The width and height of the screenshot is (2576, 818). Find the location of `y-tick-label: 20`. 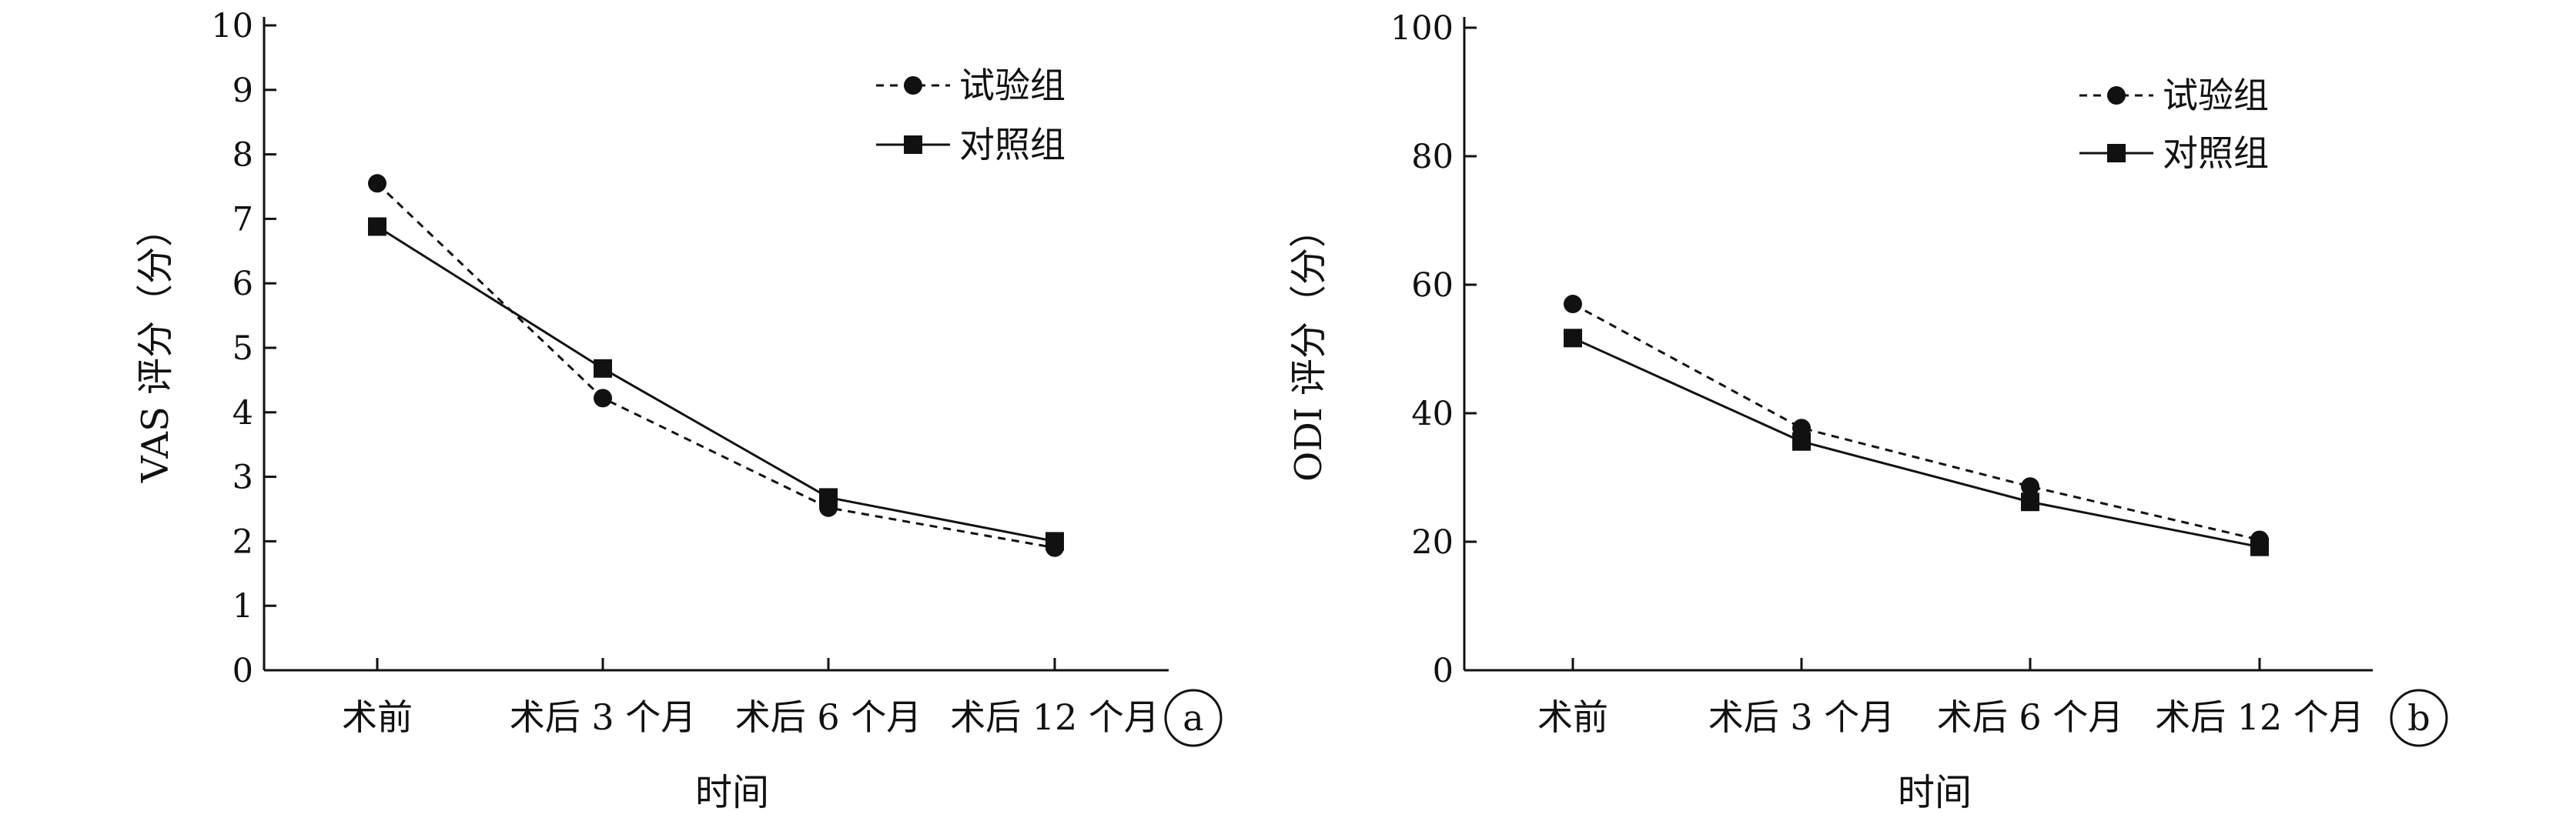

y-tick-label: 20 is located at coordinates (1432, 542).